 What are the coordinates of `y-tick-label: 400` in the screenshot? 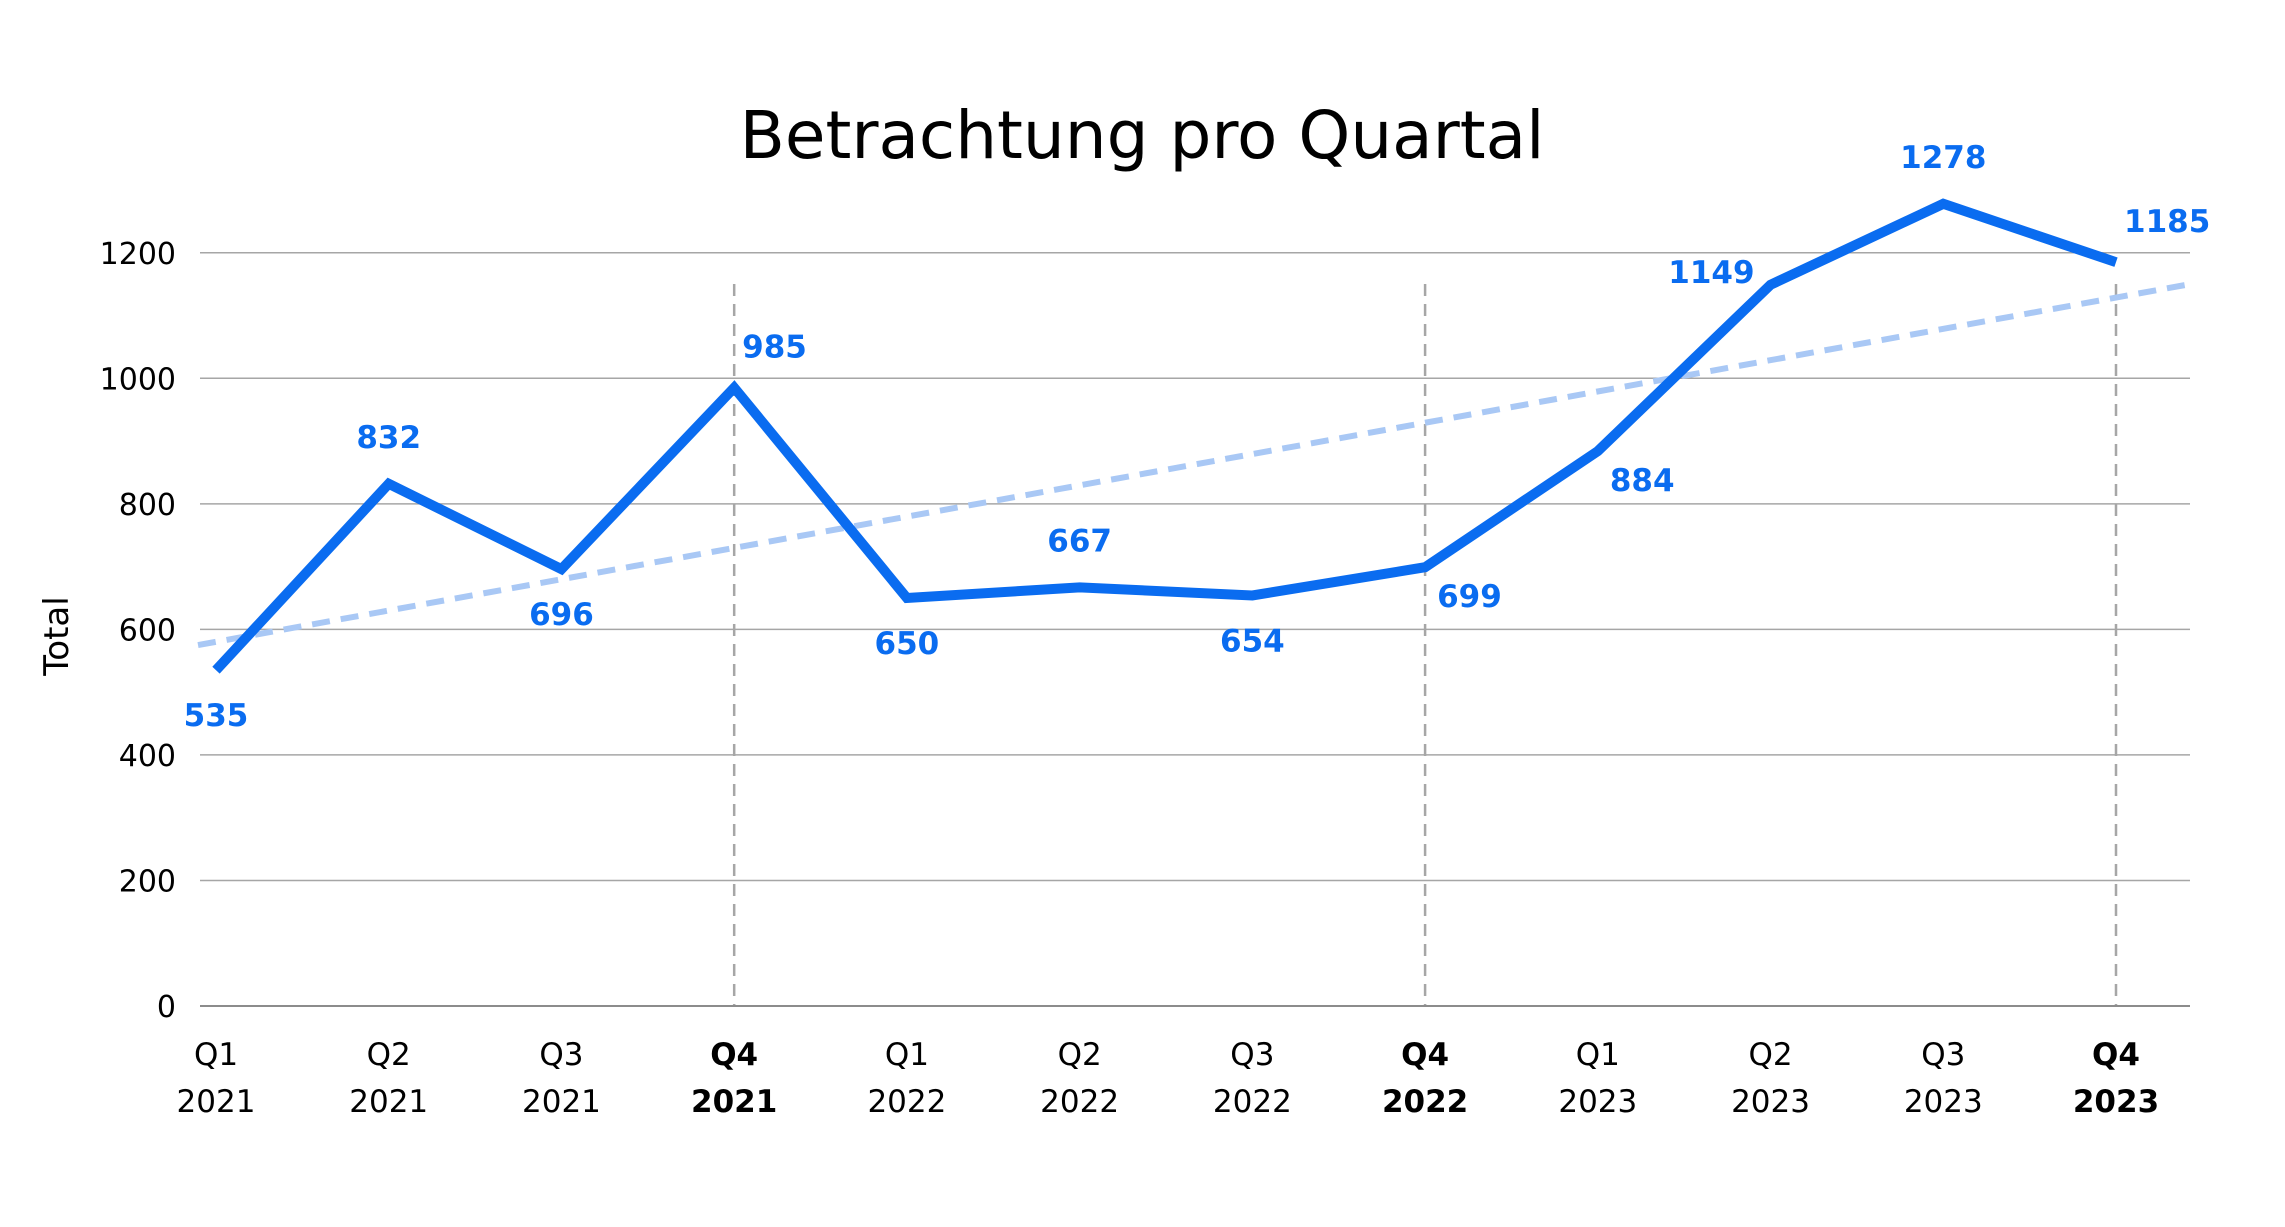 It's located at (147, 756).